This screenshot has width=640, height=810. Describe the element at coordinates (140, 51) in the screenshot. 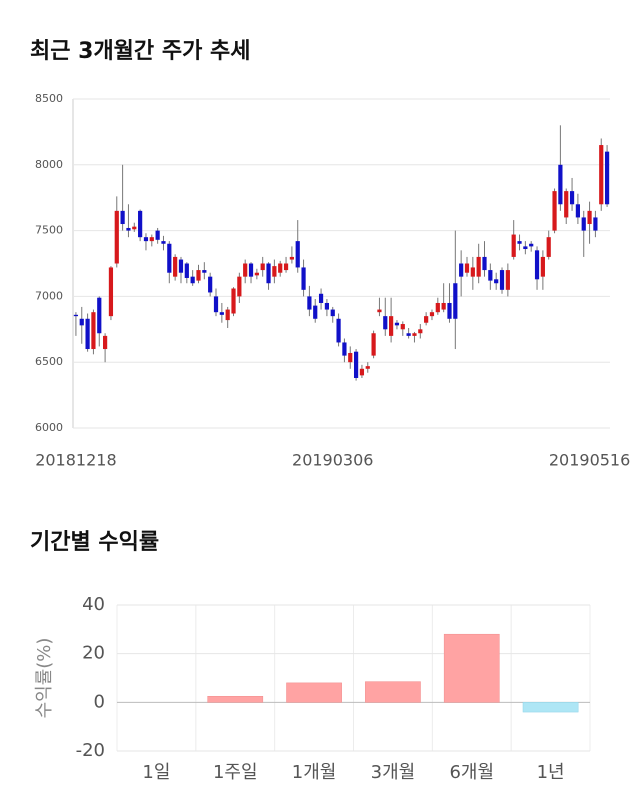

I see `section-title: 최근 3개월간 주가 추세` at that location.